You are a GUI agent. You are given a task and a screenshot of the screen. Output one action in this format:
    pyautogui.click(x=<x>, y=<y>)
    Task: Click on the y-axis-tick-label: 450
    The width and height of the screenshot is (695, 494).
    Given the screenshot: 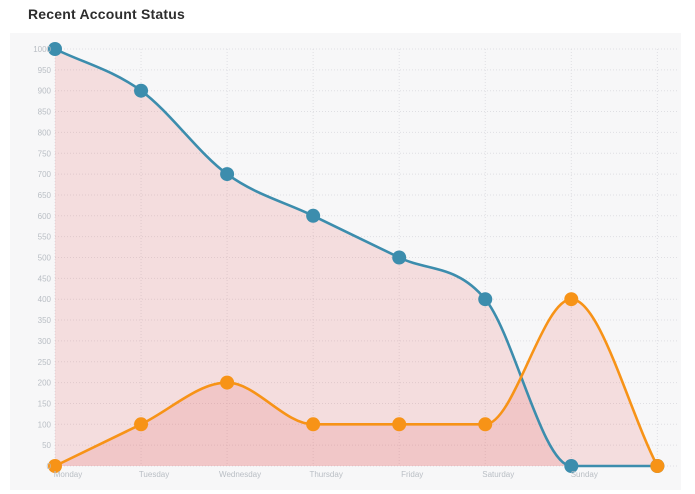 What is the action you would take?
    pyautogui.click(x=45, y=278)
    